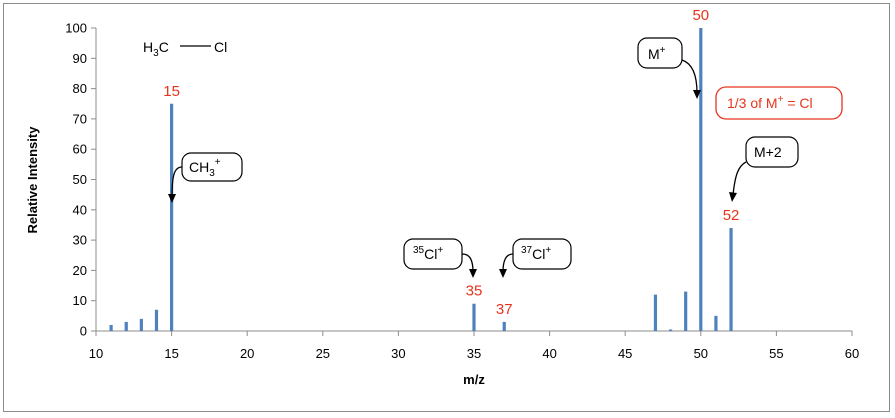 This screenshot has height=418, width=895. Describe the element at coordinates (503, 273) in the screenshot. I see `callout-cl37-arrowhead` at that location.